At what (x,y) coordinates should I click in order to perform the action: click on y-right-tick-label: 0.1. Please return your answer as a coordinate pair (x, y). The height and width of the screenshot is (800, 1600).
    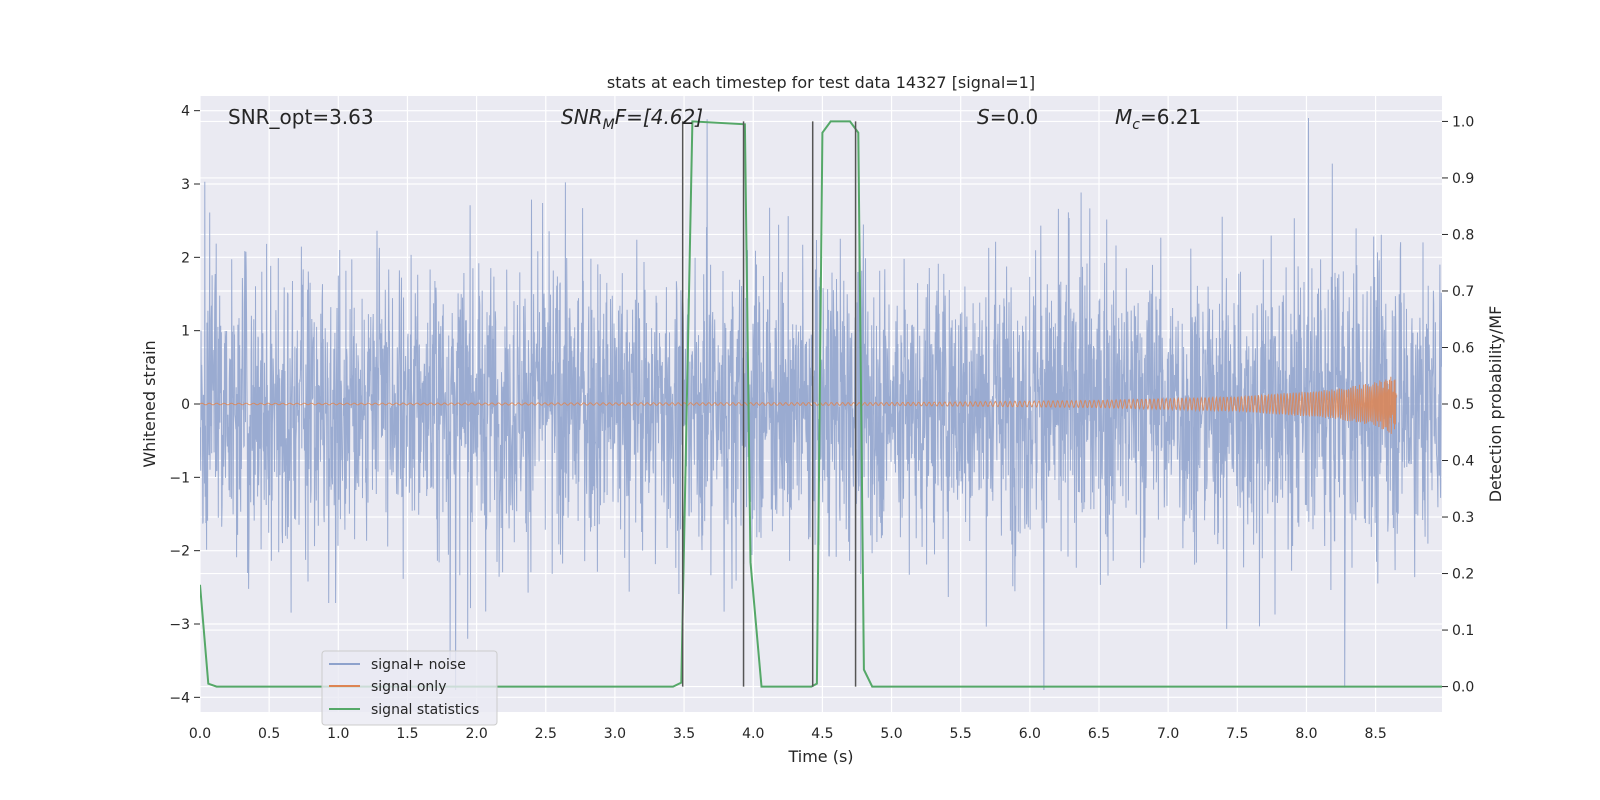
    Looking at the image, I should click on (1463, 631).